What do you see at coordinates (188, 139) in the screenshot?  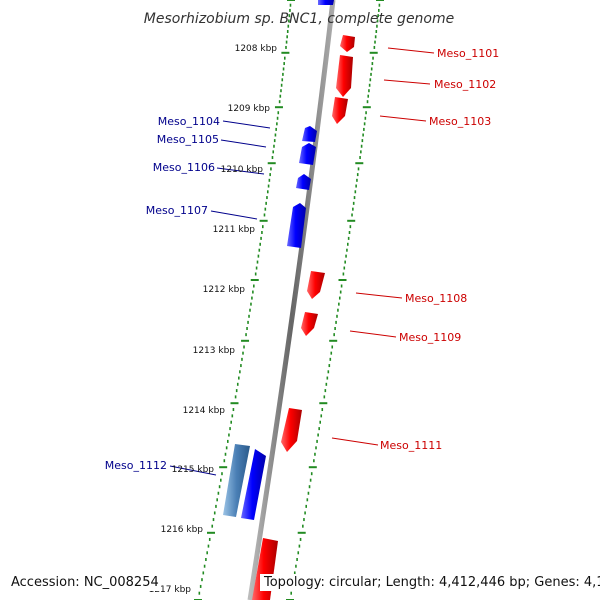 I see `label-meso-1105: Meso_1105` at bounding box center [188, 139].